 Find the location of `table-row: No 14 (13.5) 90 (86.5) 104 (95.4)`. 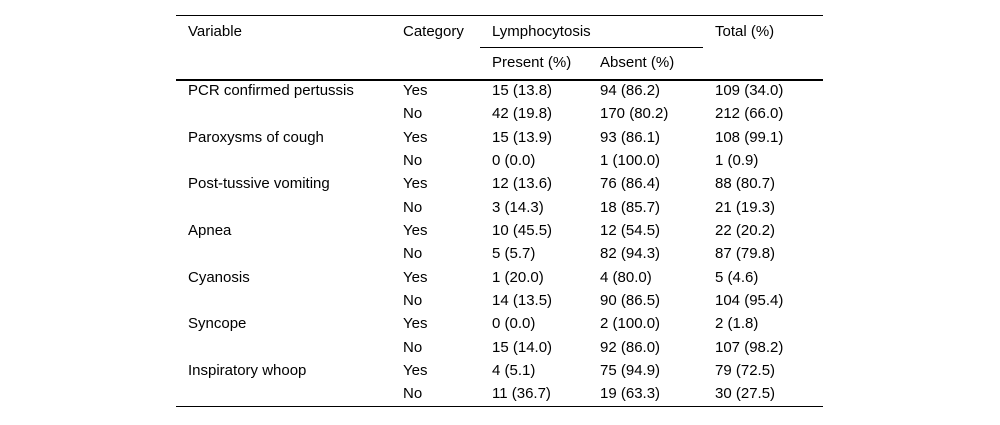

table-row: No 14 (13.5) 90 (86.5) 104 (95.4) is located at coordinates (499, 301).